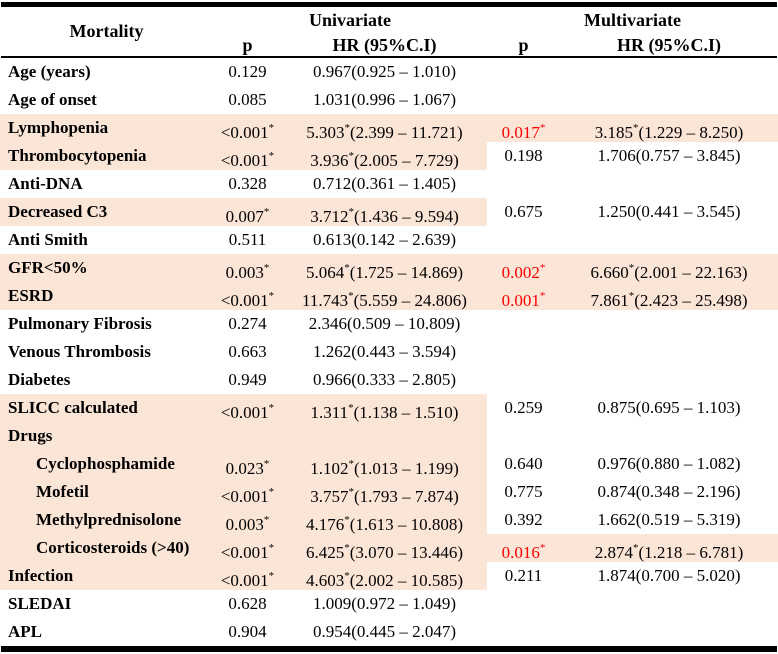  I want to click on corner-header-mortality: Mortality, so click(106, 31).